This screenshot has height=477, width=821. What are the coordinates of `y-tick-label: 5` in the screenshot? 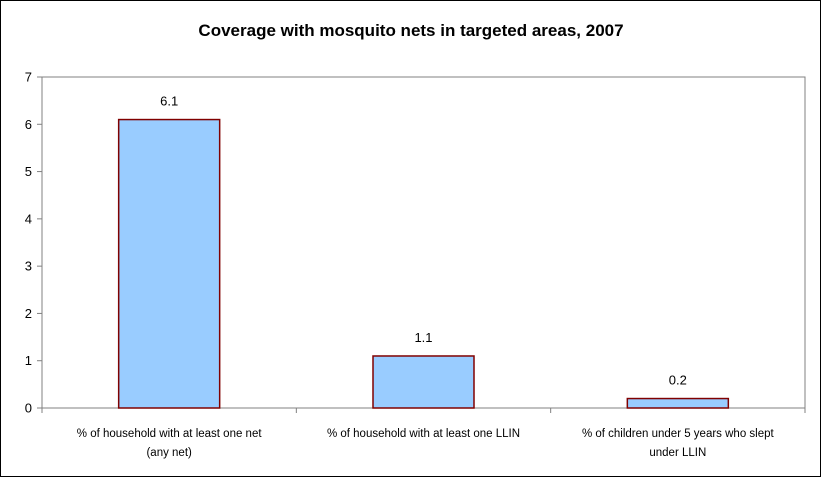 It's located at (28, 171).